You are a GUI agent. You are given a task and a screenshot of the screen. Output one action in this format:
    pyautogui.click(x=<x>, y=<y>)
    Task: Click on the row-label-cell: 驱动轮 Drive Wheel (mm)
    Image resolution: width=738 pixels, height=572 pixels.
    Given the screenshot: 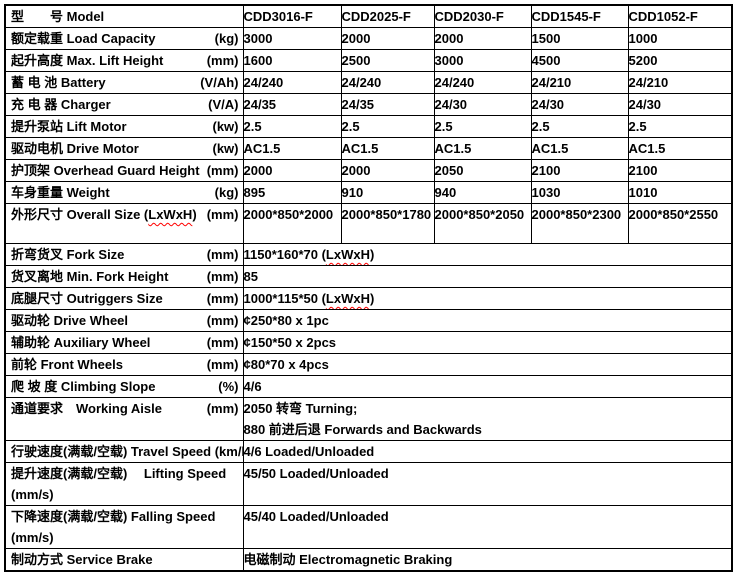 What is the action you would take?
    pyautogui.click(x=124, y=320)
    